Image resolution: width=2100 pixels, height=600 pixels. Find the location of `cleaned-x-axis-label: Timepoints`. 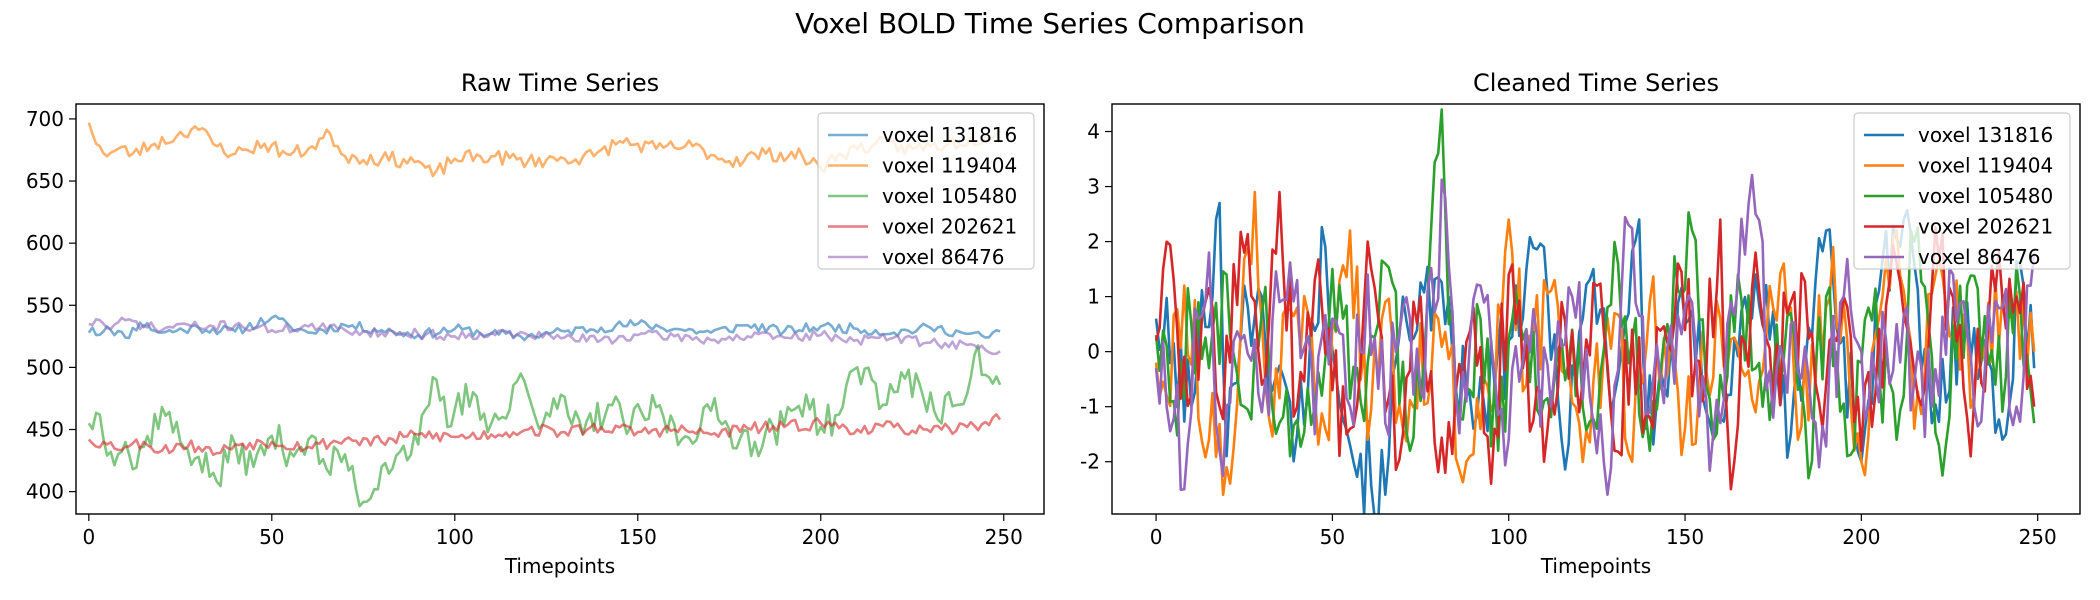

cleaned-x-axis-label: Timepoints is located at coordinates (1595, 566).